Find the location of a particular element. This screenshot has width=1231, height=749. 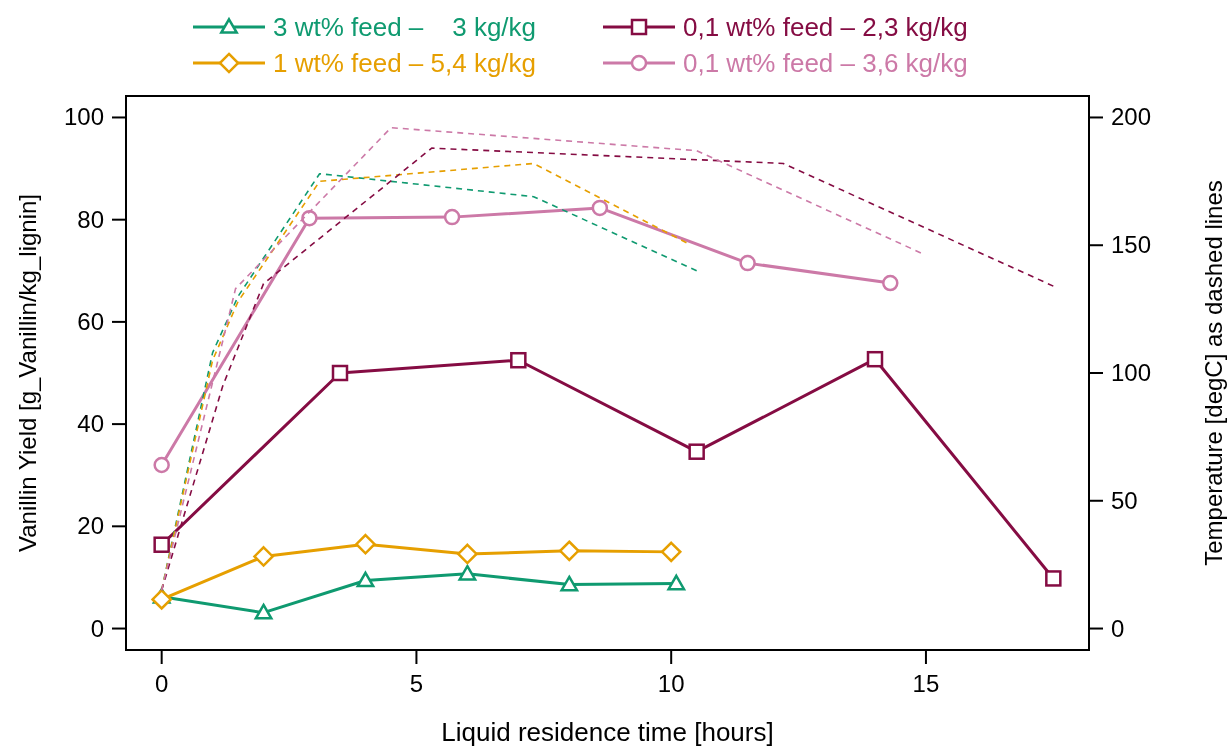

y2-tick-label: 200 is located at coordinates (1131, 117).